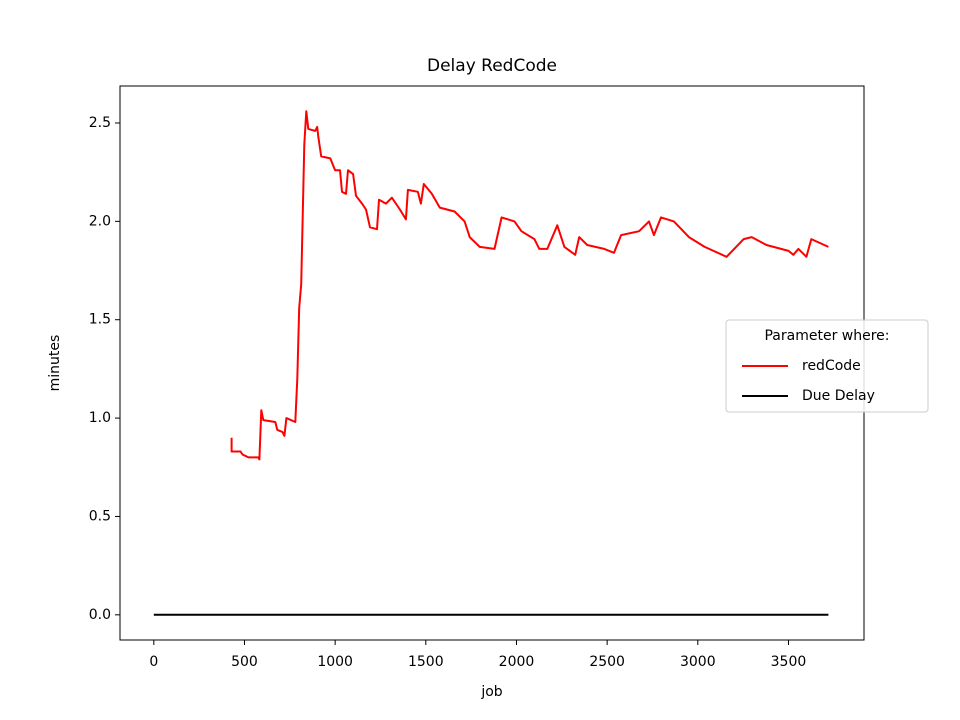 The image size is (960, 720). Describe the element at coordinates (100, 123) in the screenshot. I see `y-tick-label: 2.5` at that location.